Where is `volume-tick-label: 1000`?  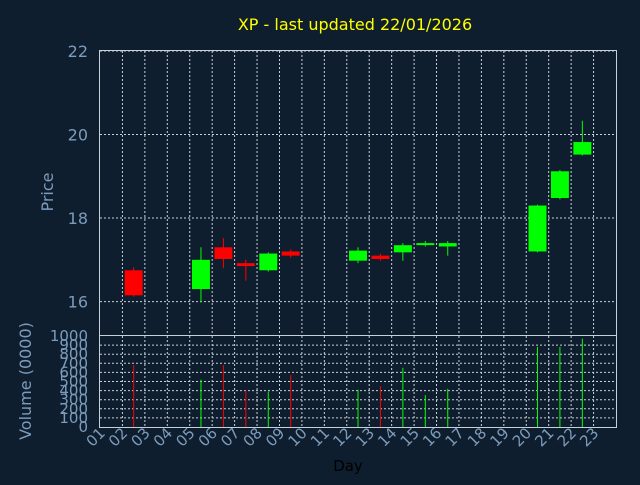 volume-tick-label: 1000 is located at coordinates (69, 336).